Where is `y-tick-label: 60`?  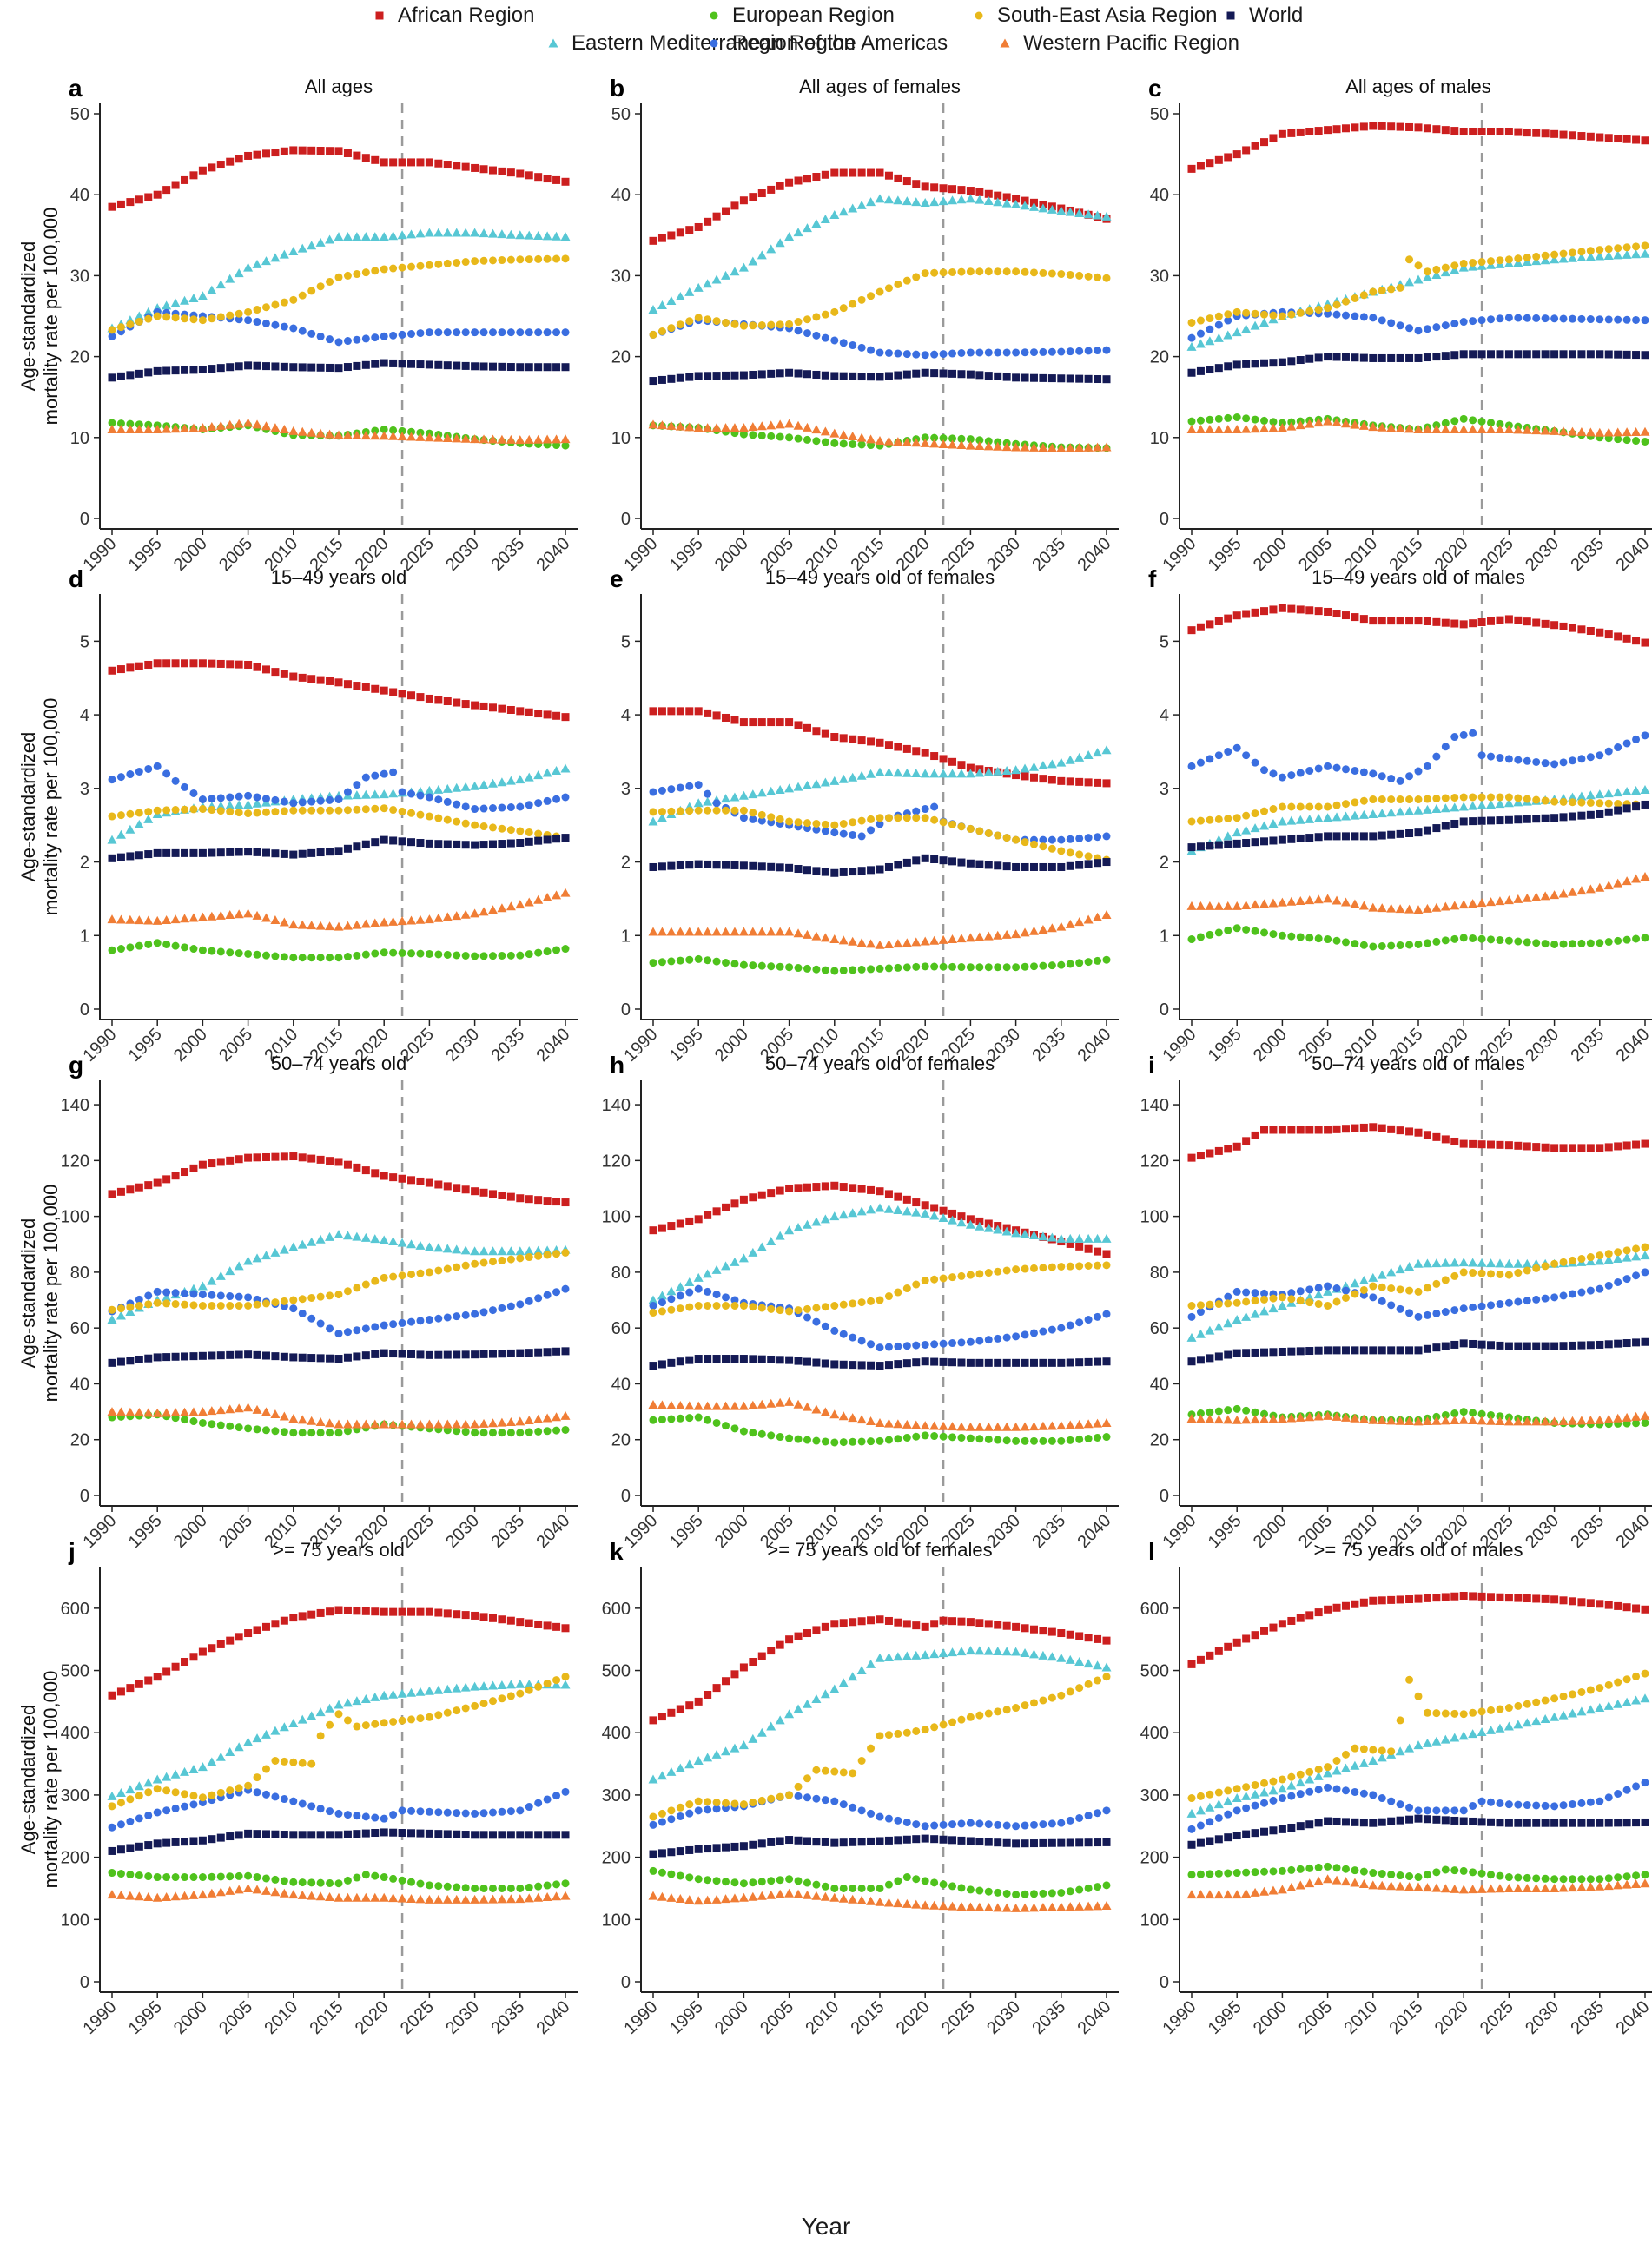 y-tick-label: 60 is located at coordinates (1159, 1328).